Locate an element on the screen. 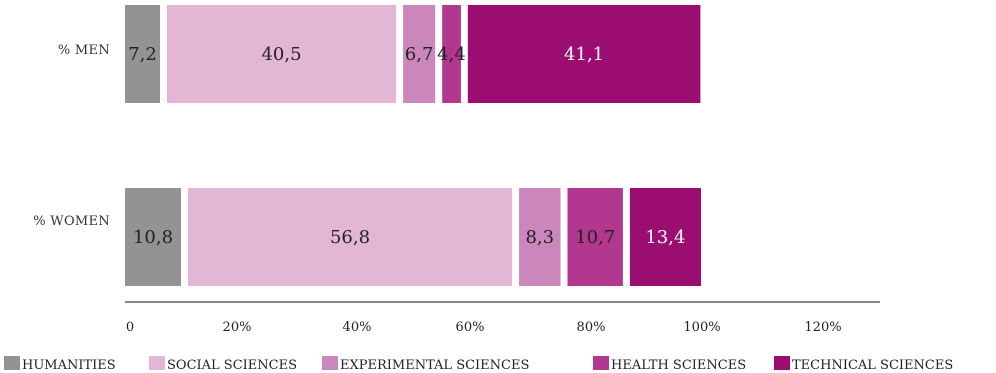 The height and width of the screenshot is (373, 996). bar-pct-men-social-sciences is located at coordinates (282, 54).